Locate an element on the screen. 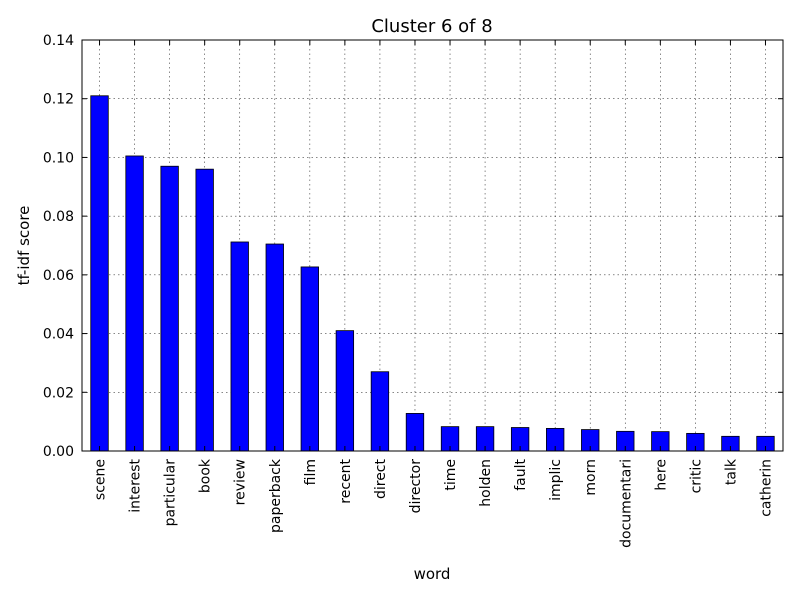 The height and width of the screenshot is (600, 800). x-tick-label: implic is located at coordinates (556, 480).